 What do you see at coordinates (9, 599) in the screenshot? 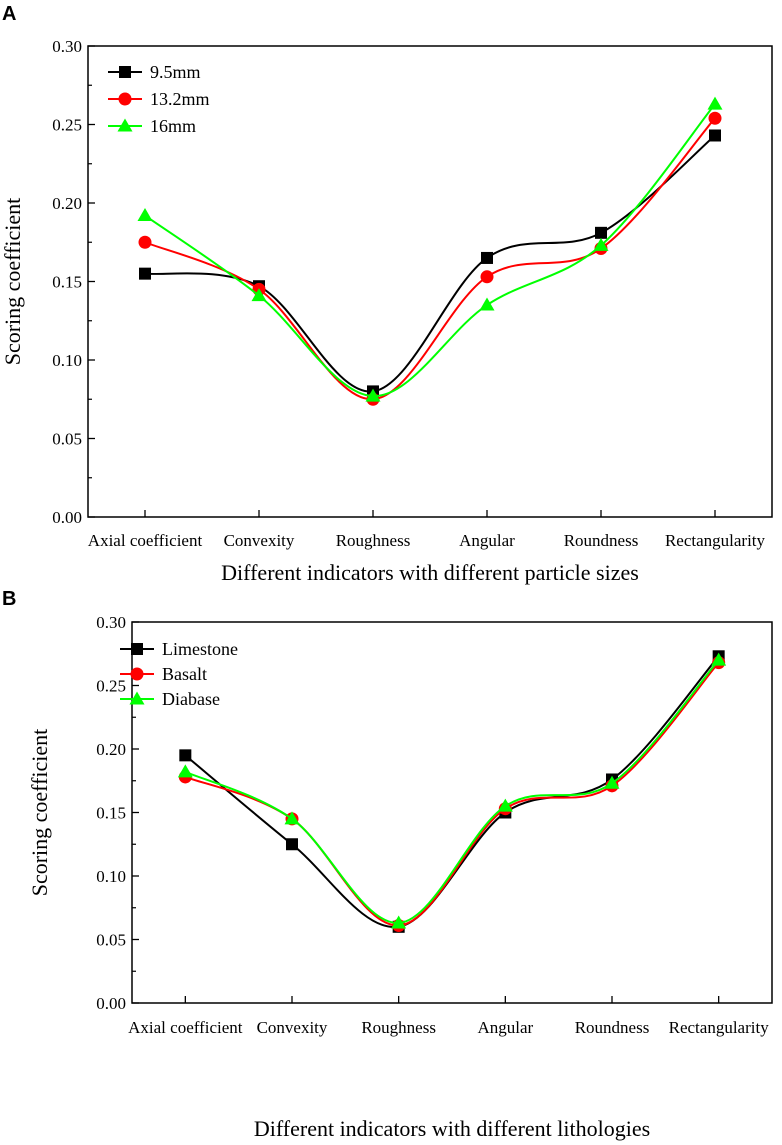
I see `panel-letter: B` at bounding box center [9, 599].